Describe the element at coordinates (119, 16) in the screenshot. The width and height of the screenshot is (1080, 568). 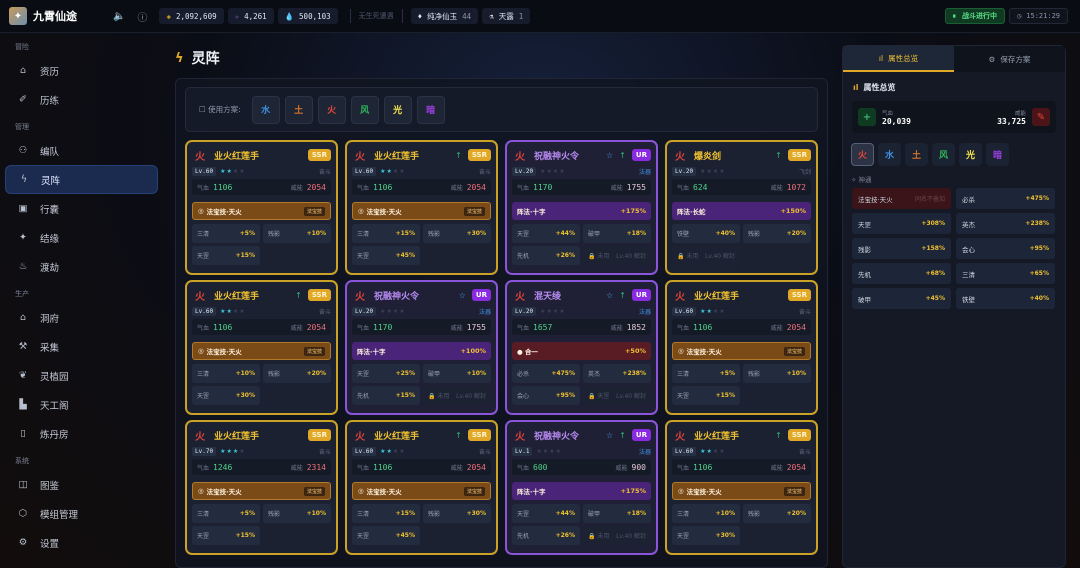
I see `sound-icon: 🔈` at that location.